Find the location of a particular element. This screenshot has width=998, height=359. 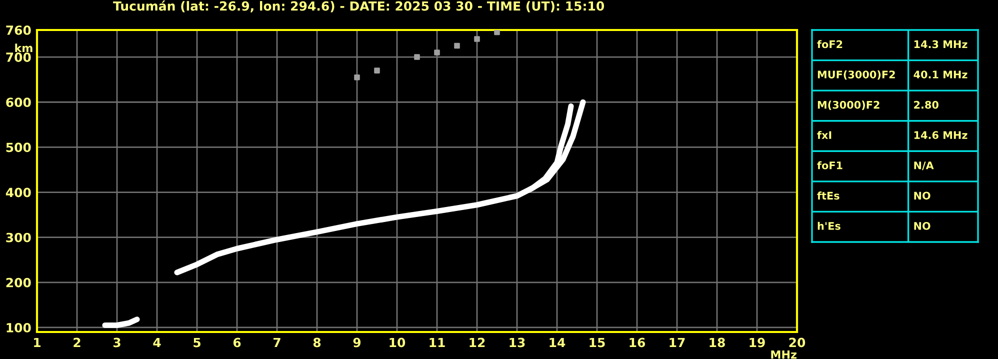

text: 2.80 is located at coordinates (926, 104).